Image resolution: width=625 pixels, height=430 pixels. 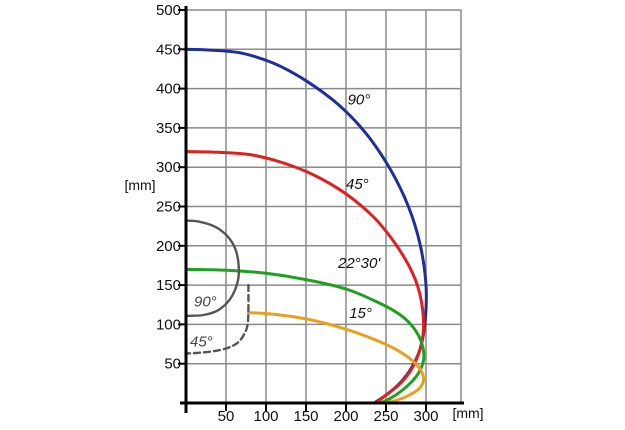 What do you see at coordinates (226, 416) in the screenshot?
I see `x-tick-label: 50` at bounding box center [226, 416].